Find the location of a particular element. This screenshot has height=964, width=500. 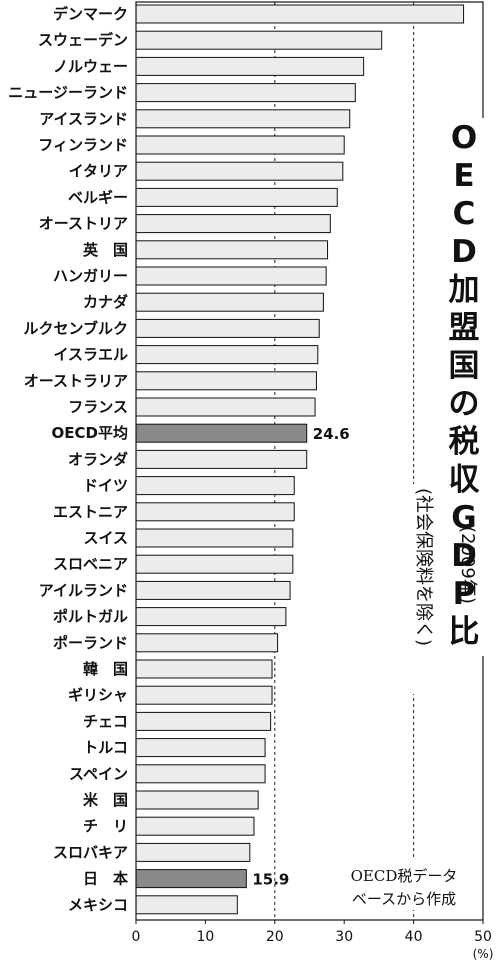

title-char: の is located at coordinates (464, 404).